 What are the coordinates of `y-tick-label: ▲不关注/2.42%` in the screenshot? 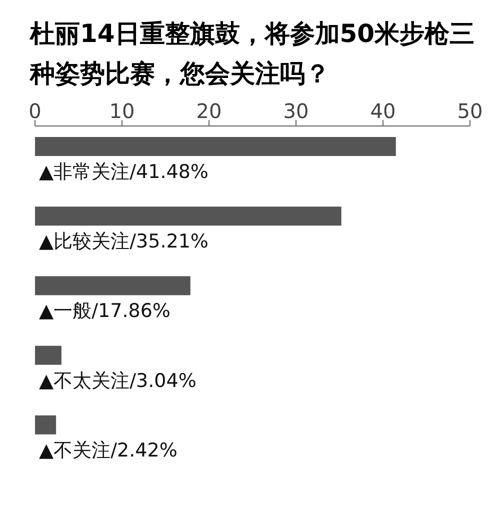 It's located at (108, 450).